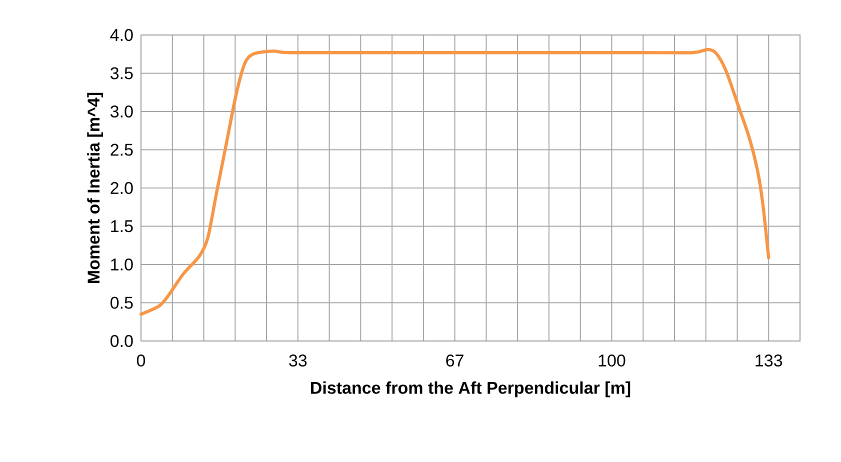  Describe the element at coordinates (121, 188) in the screenshot. I see `y-tick-label: 2.0` at that location.